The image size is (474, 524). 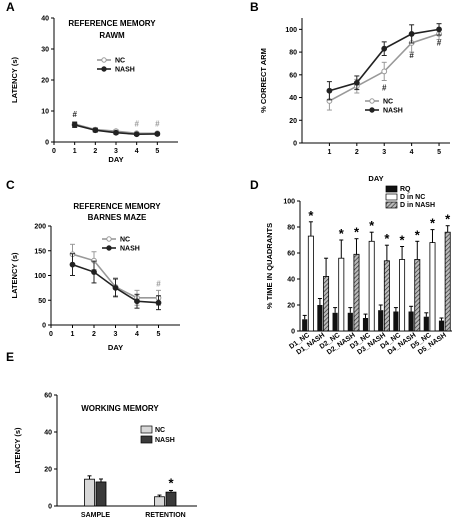 What do you see at coordinates (10, 357) in the screenshot?
I see `panel-label: E` at bounding box center [10, 357].